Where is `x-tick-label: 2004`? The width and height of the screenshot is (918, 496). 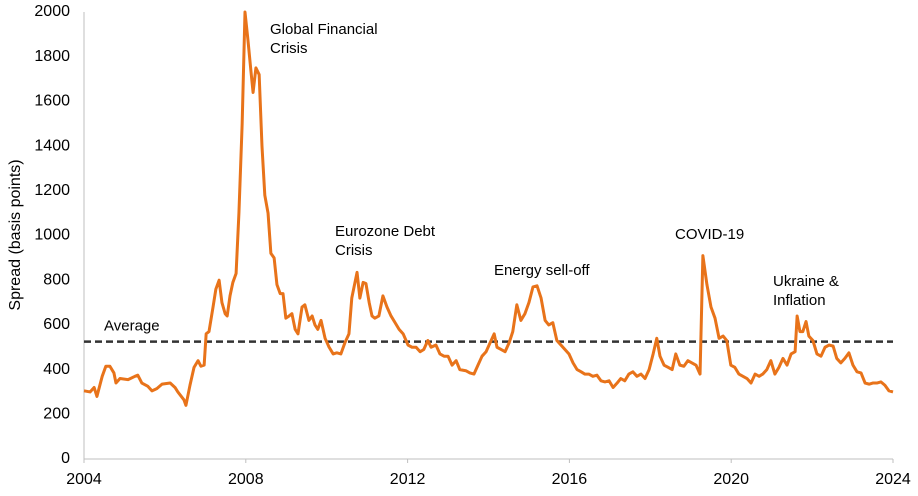
x-tick-label: 2004 is located at coordinates (84, 479).